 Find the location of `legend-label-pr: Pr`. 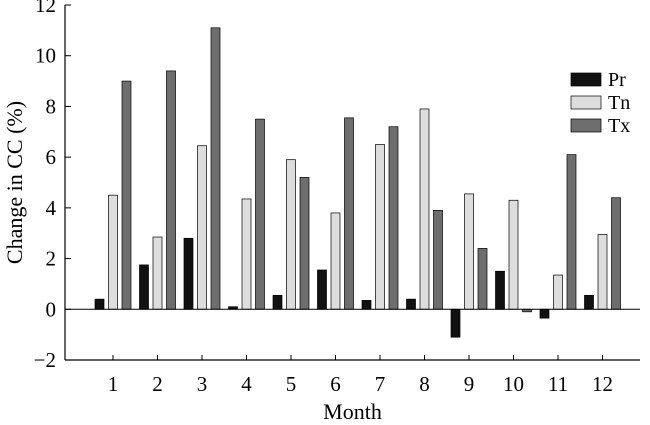

legend-label-pr: Pr is located at coordinates (617, 80).